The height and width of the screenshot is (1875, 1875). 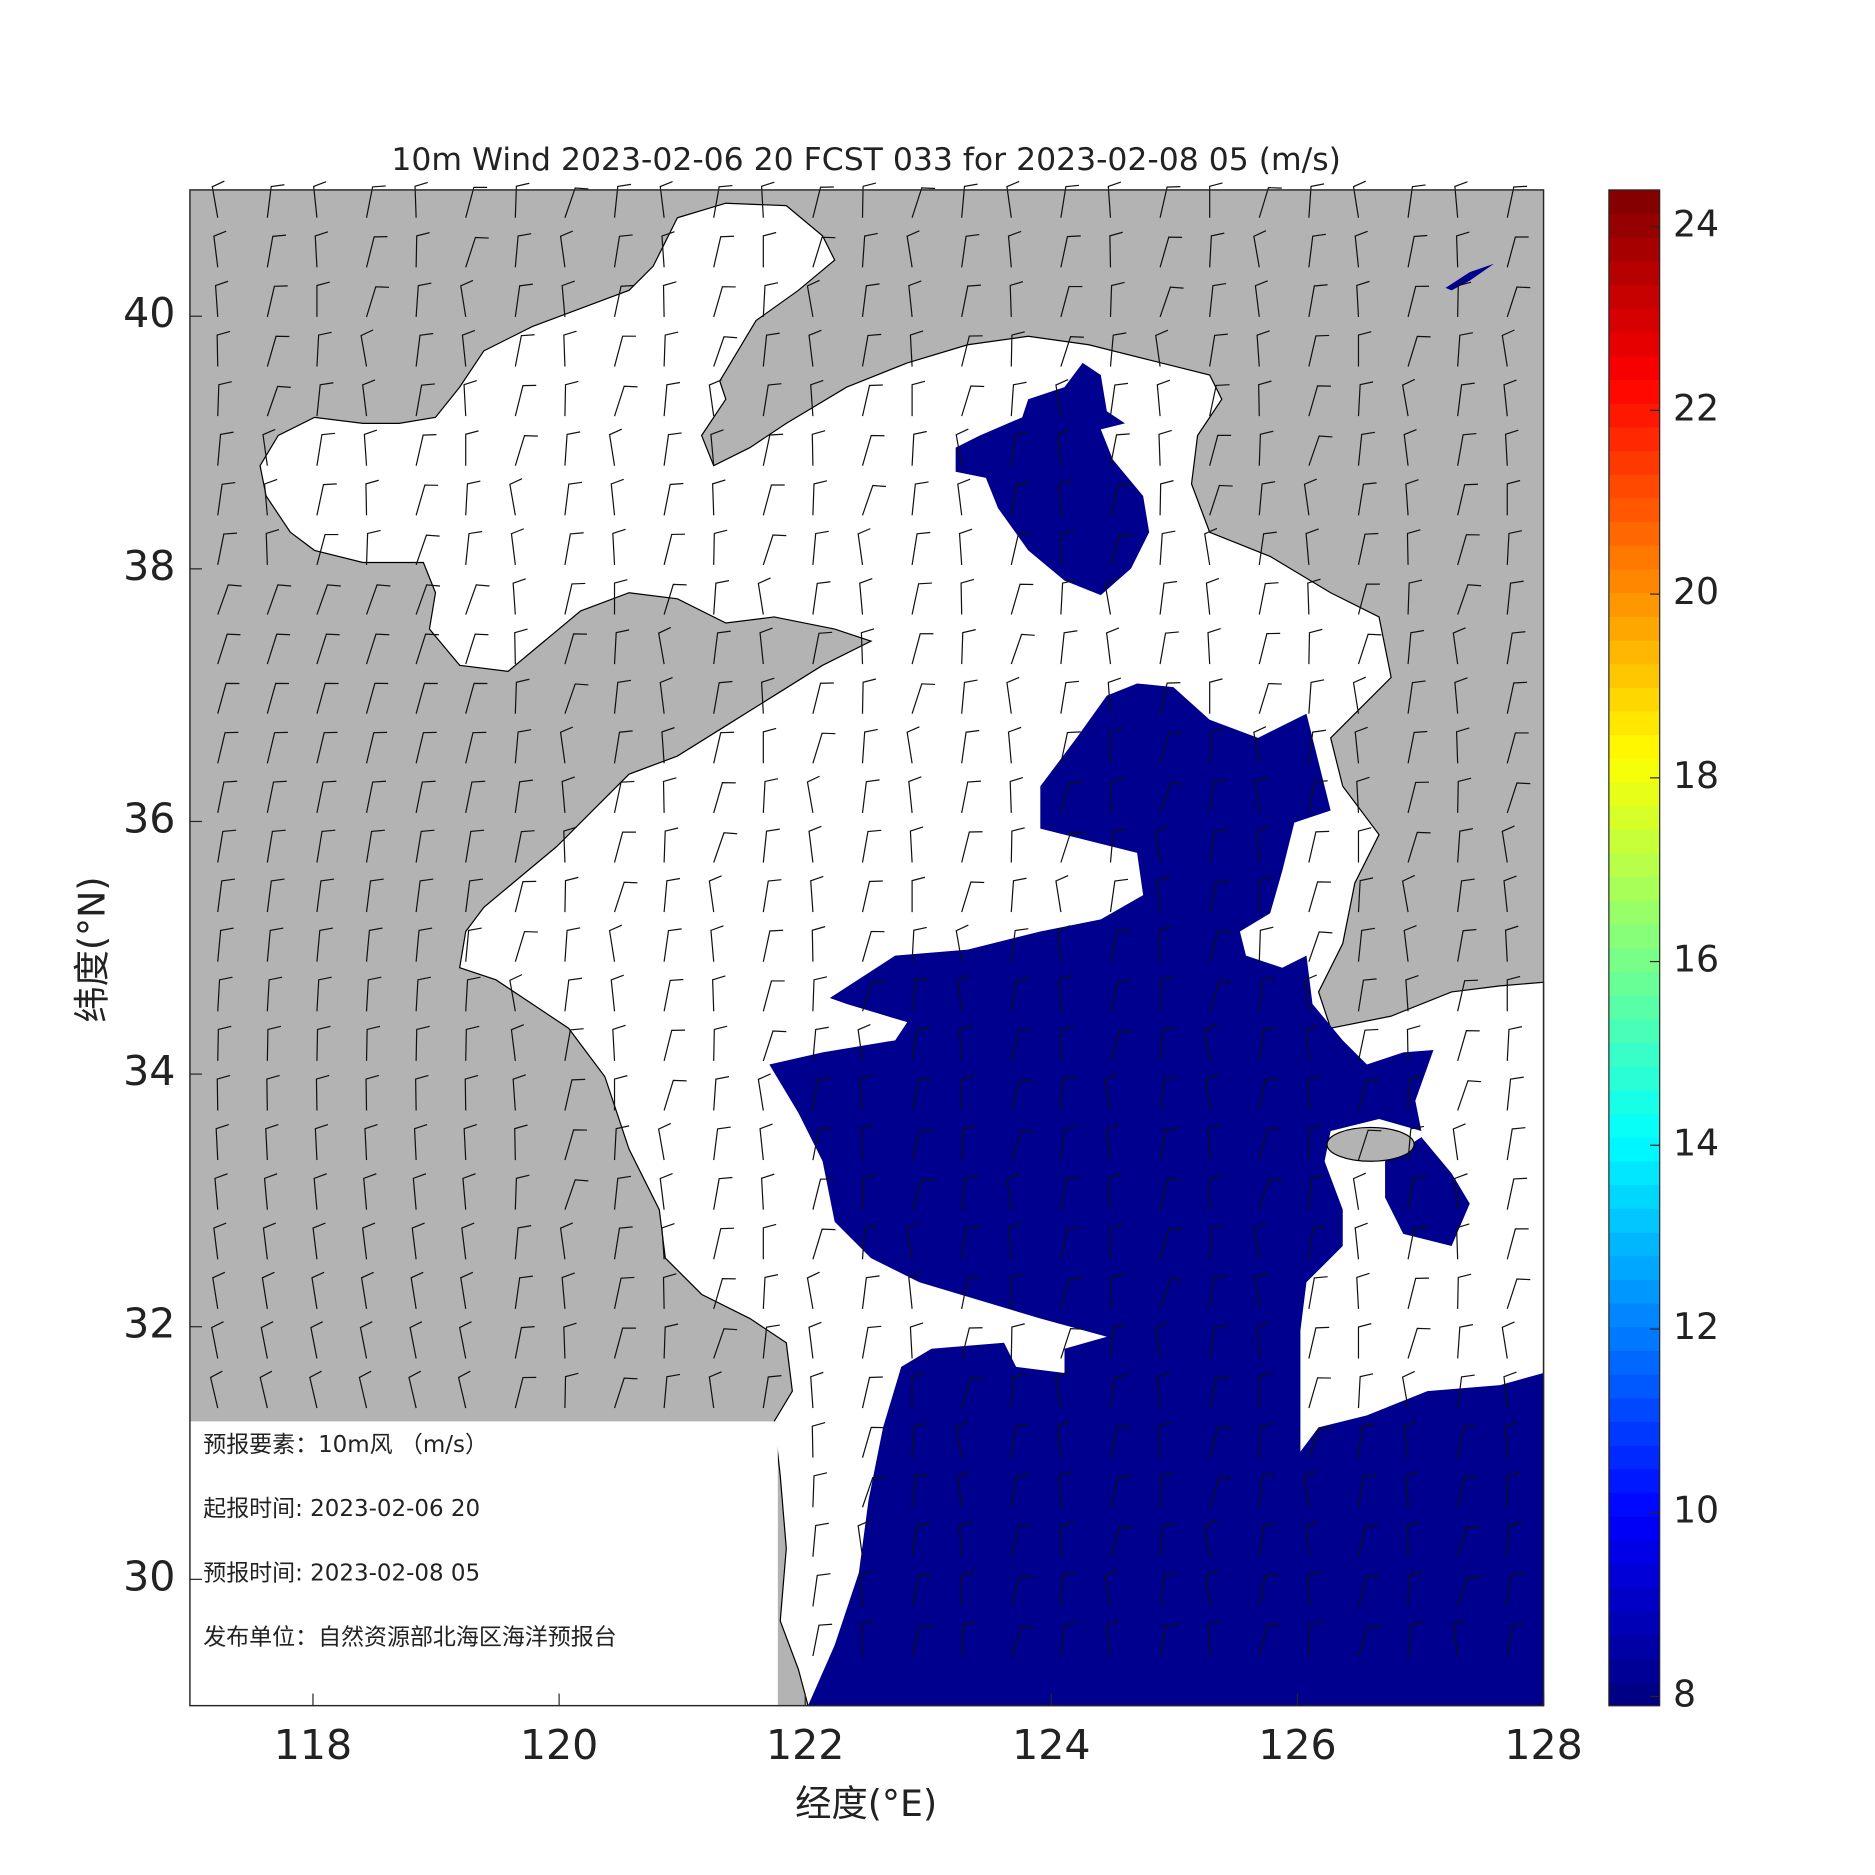 What do you see at coordinates (1052, 479) in the screenshot?
I see `wind-zone` at bounding box center [1052, 479].